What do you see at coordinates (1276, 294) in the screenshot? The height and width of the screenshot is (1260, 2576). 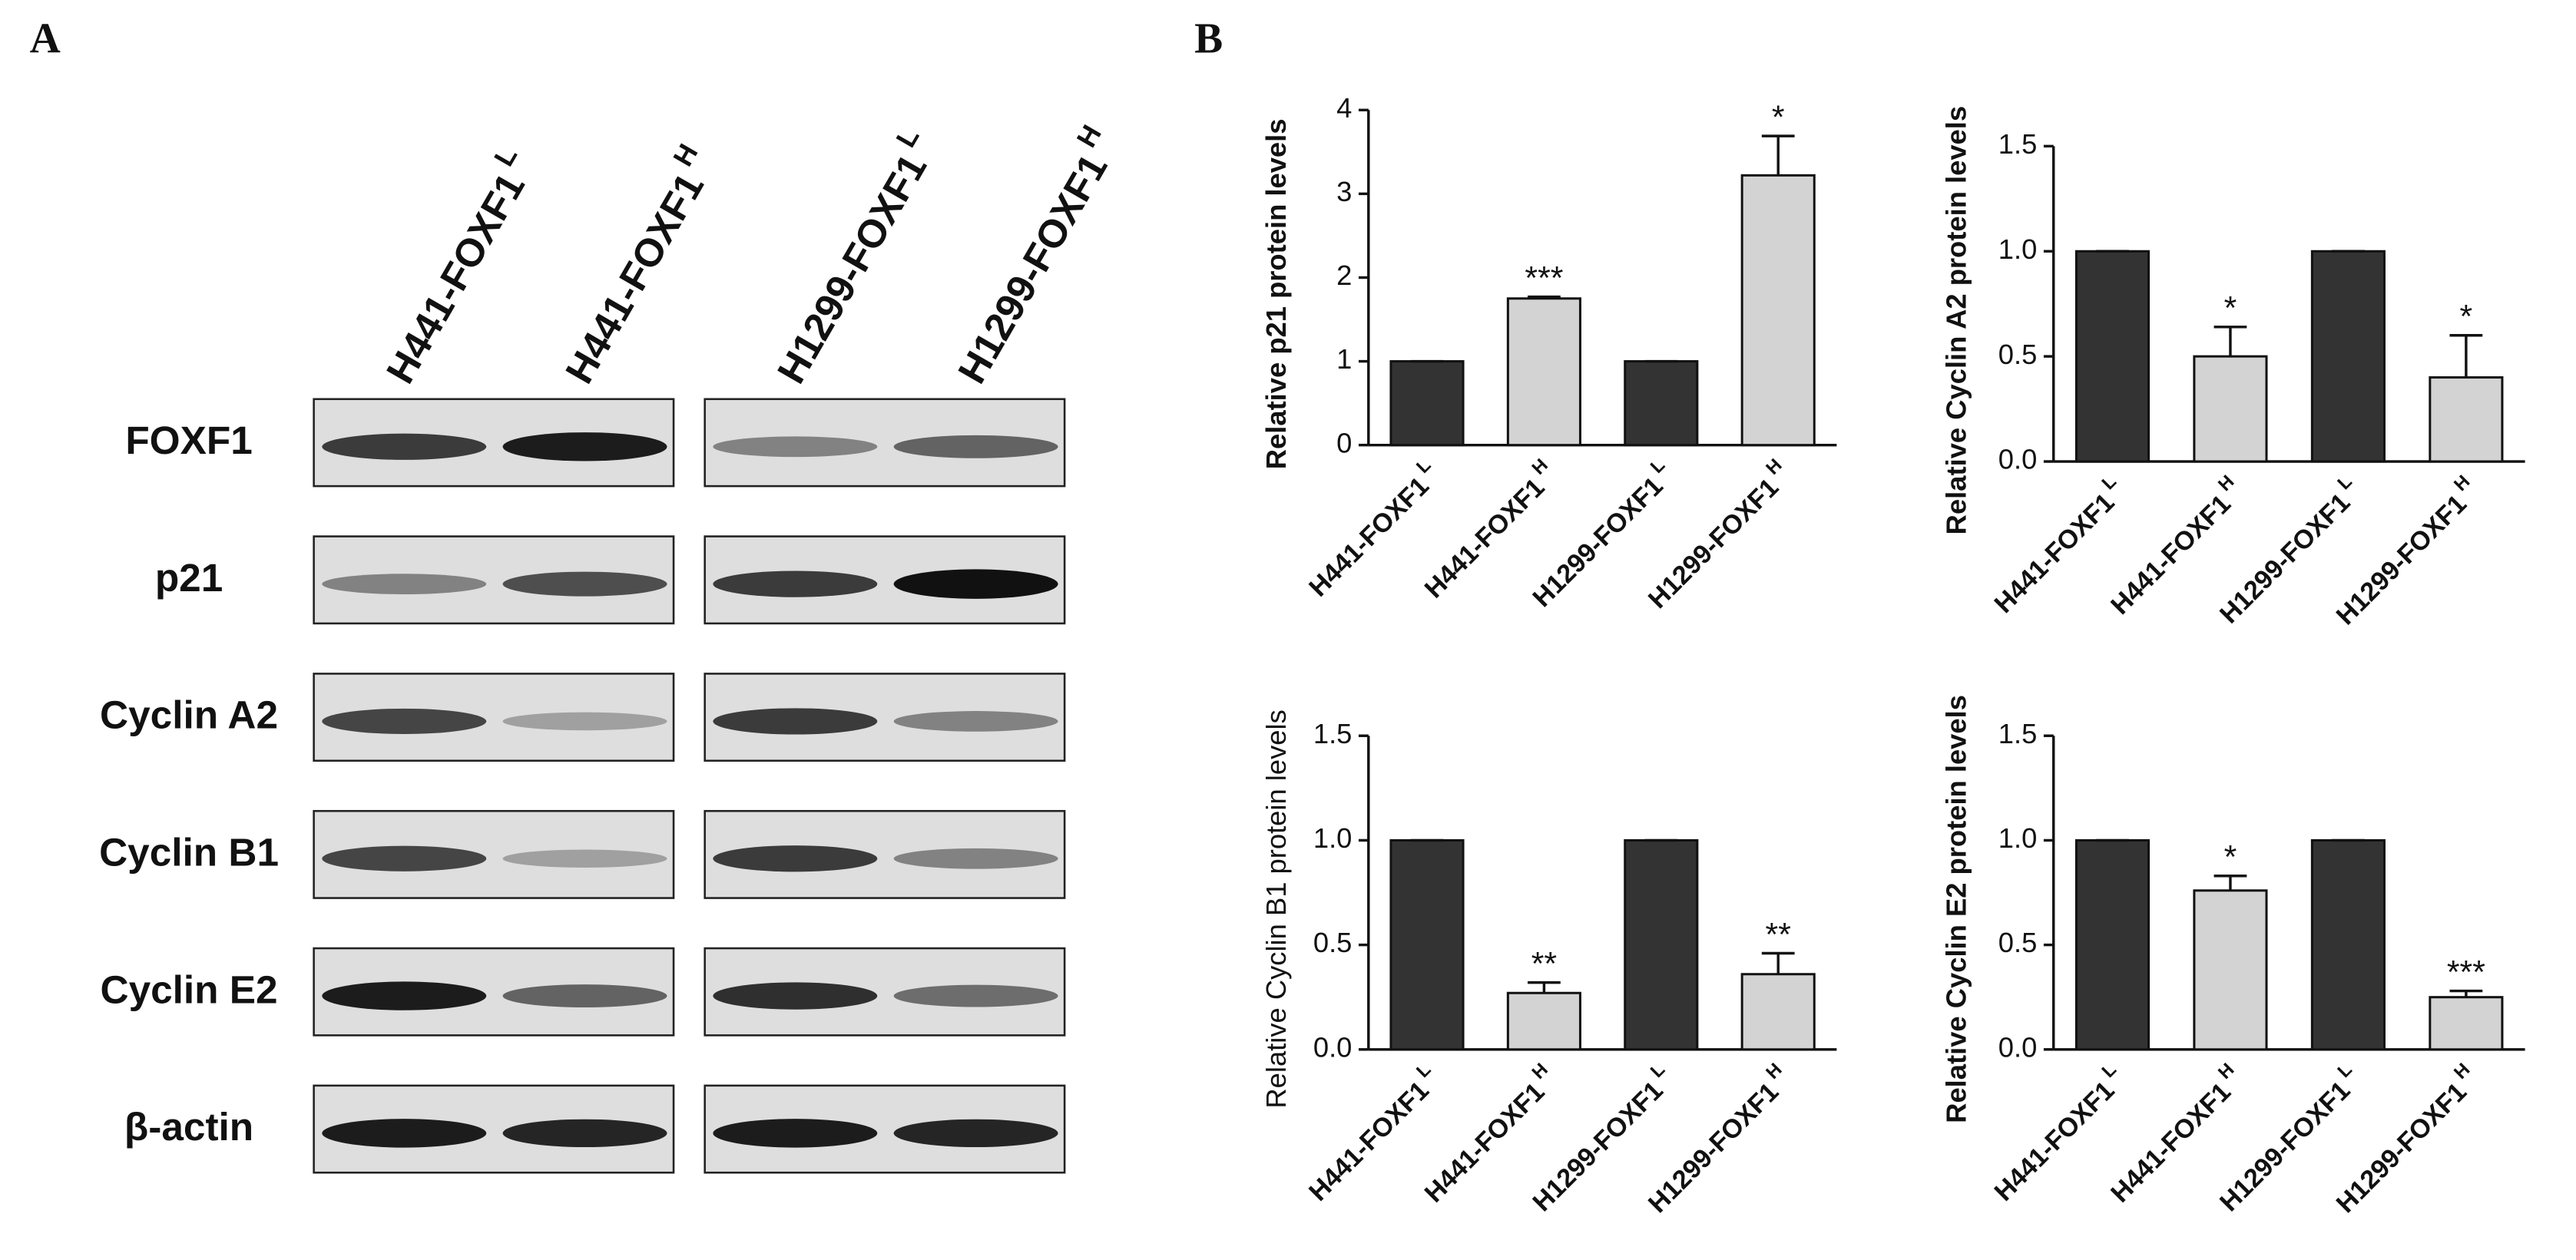 I see `y-axis-label: Relative p21 protein levels` at bounding box center [1276, 294].